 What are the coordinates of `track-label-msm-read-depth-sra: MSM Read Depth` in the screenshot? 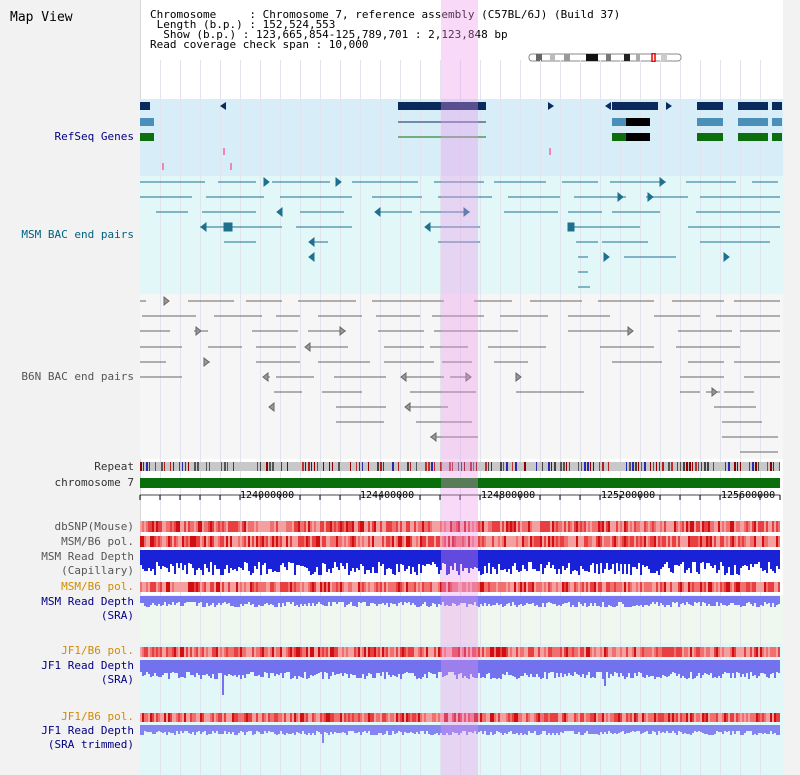 It's located at (87, 601).